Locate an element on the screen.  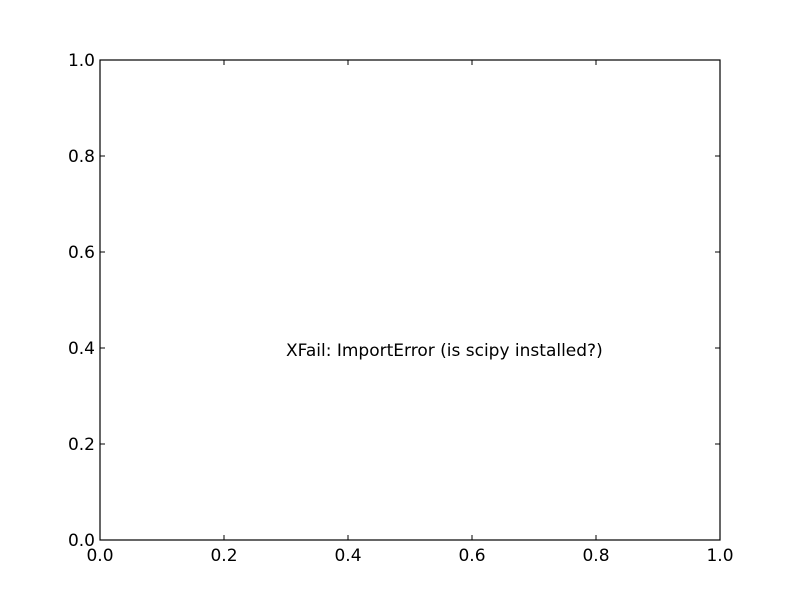
y-tick-label: 0.0 is located at coordinates (81, 541).